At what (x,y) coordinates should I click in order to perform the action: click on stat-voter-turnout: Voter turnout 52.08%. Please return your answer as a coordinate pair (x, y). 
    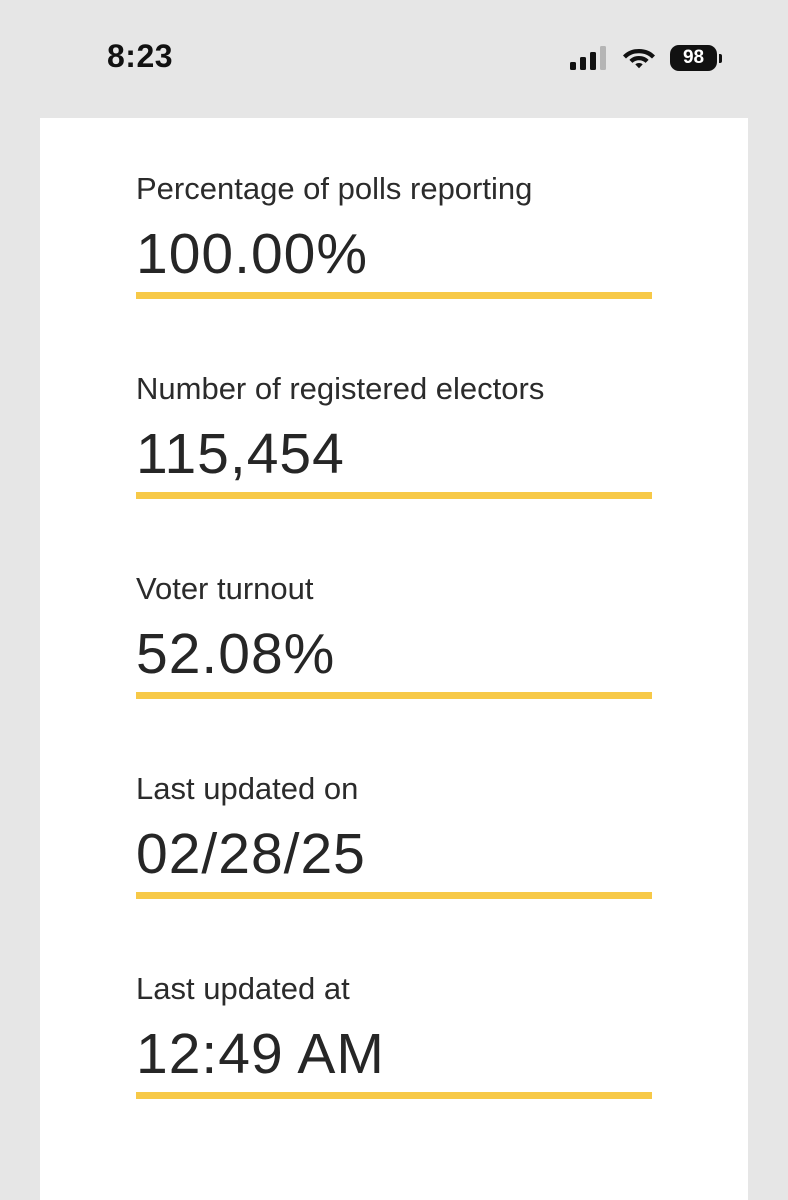
    Looking at the image, I should click on (394, 634).